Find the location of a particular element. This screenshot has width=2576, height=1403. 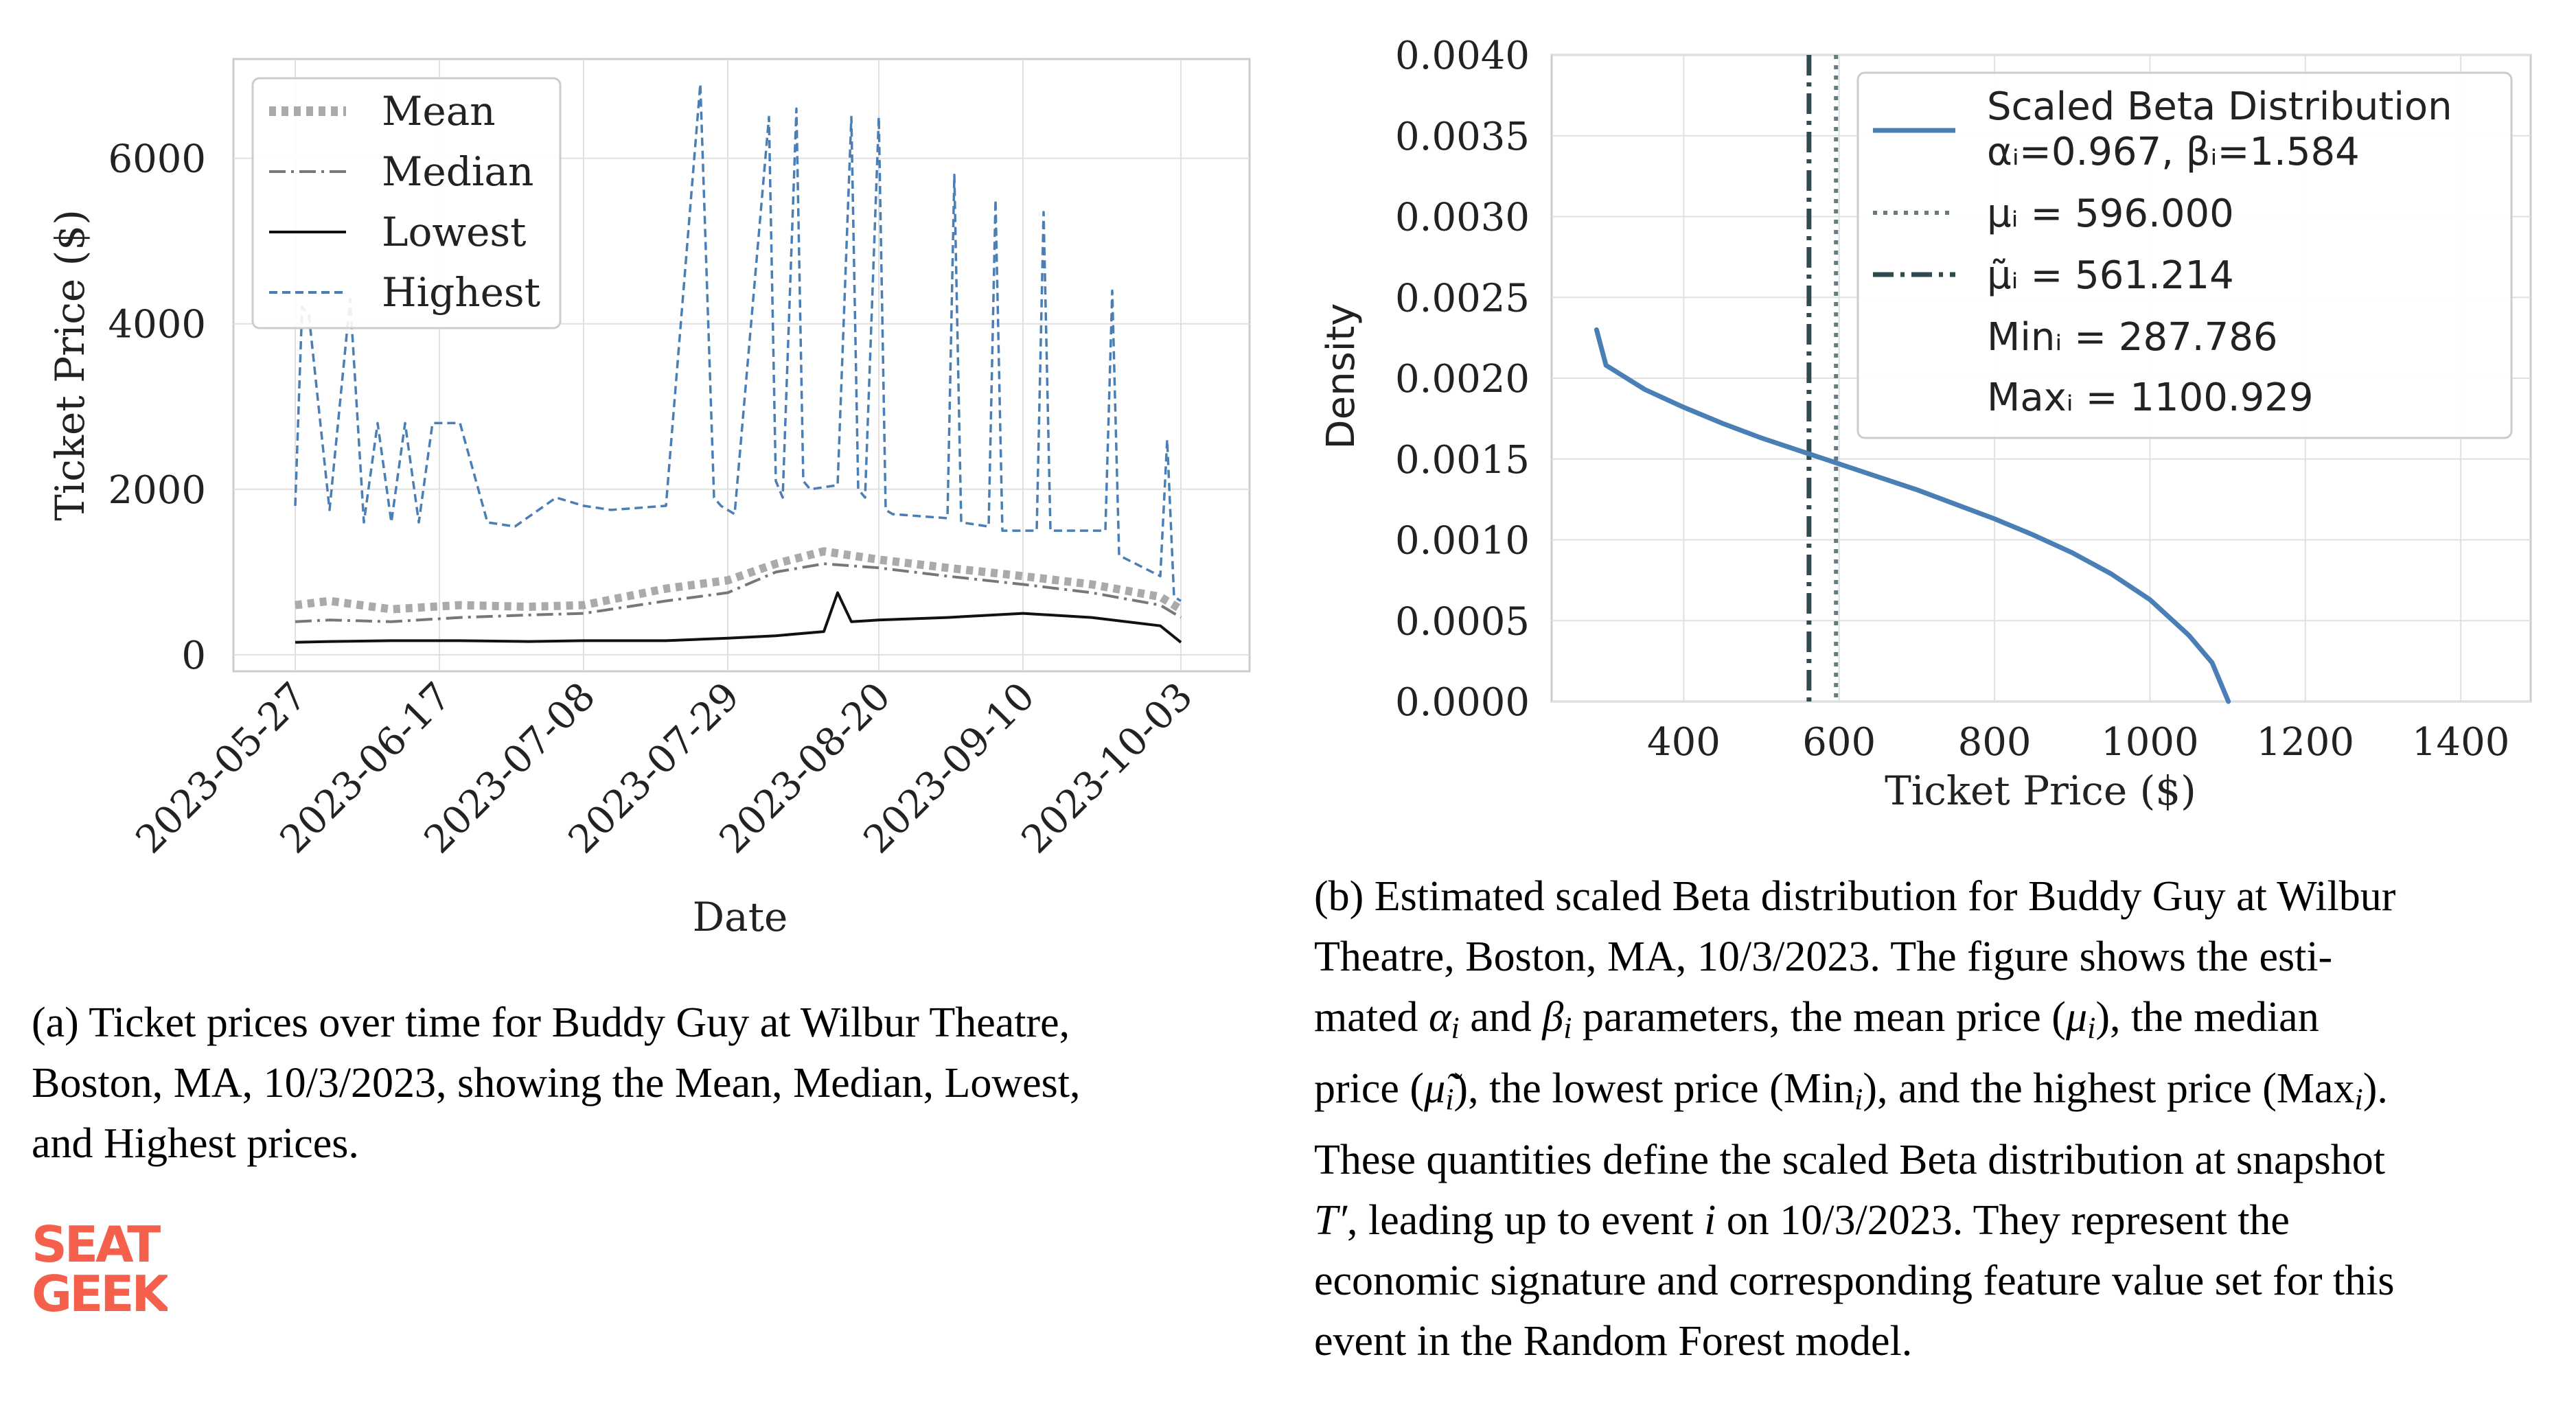

right-ytick-label: 0.0000 is located at coordinates (1462, 703).